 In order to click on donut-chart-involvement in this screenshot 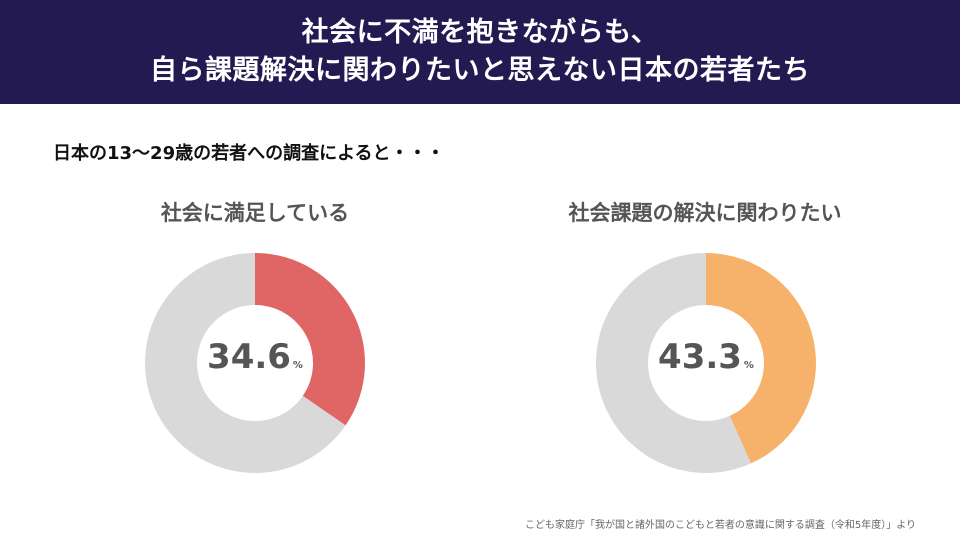, I will do `click(706, 363)`.